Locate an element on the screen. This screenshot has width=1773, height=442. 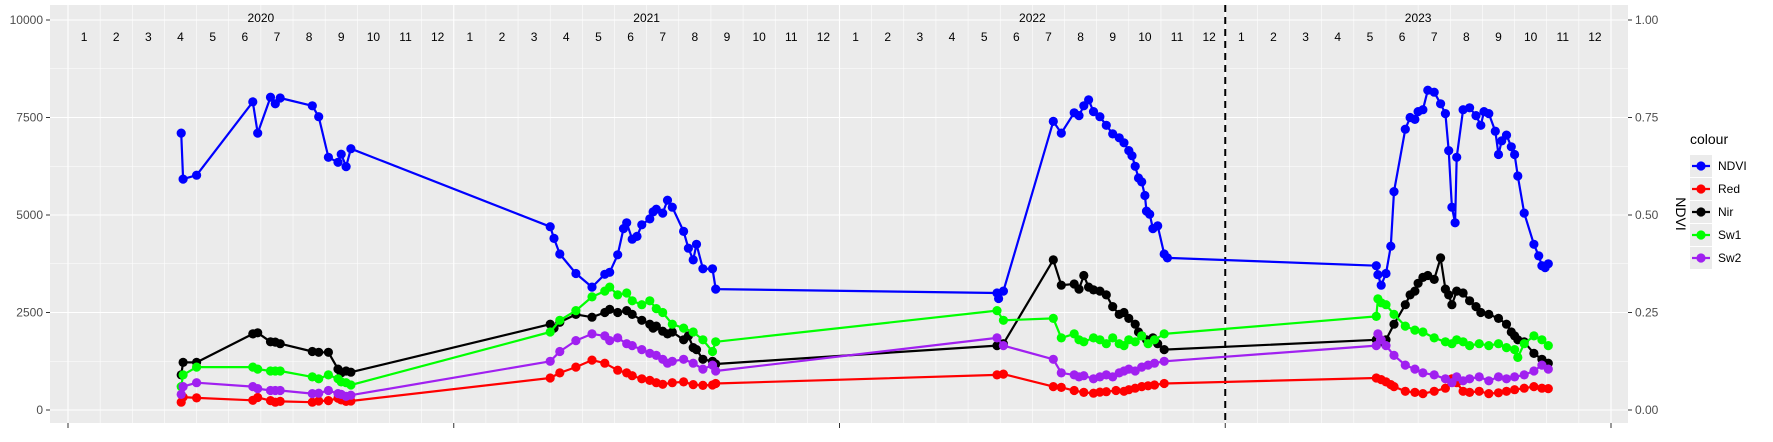
month-label: 9 is located at coordinates (1498, 37).